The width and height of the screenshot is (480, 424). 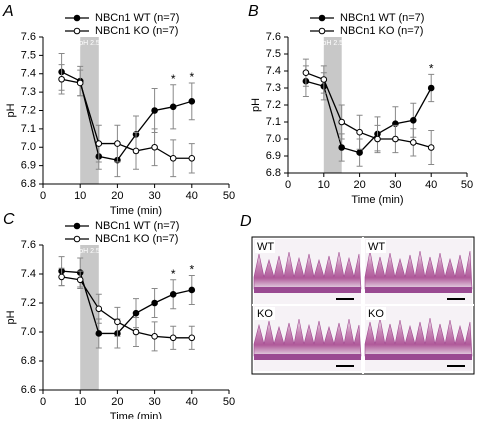 I want to click on shade-label: pH 2.5, so click(x=89, y=43).